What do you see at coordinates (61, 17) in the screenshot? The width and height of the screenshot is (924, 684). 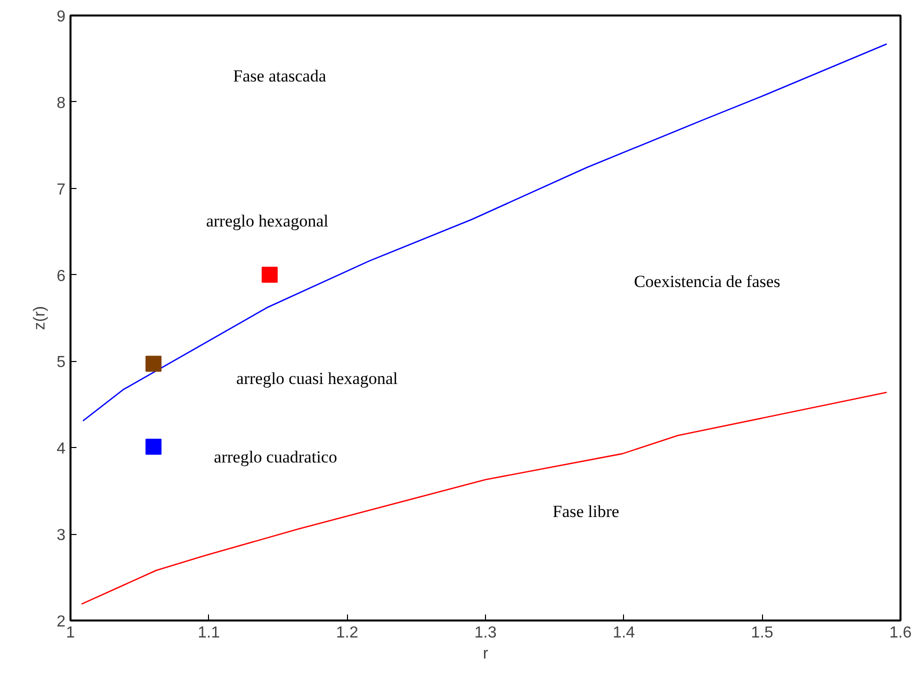 I see `y-tick-label: 9` at bounding box center [61, 17].